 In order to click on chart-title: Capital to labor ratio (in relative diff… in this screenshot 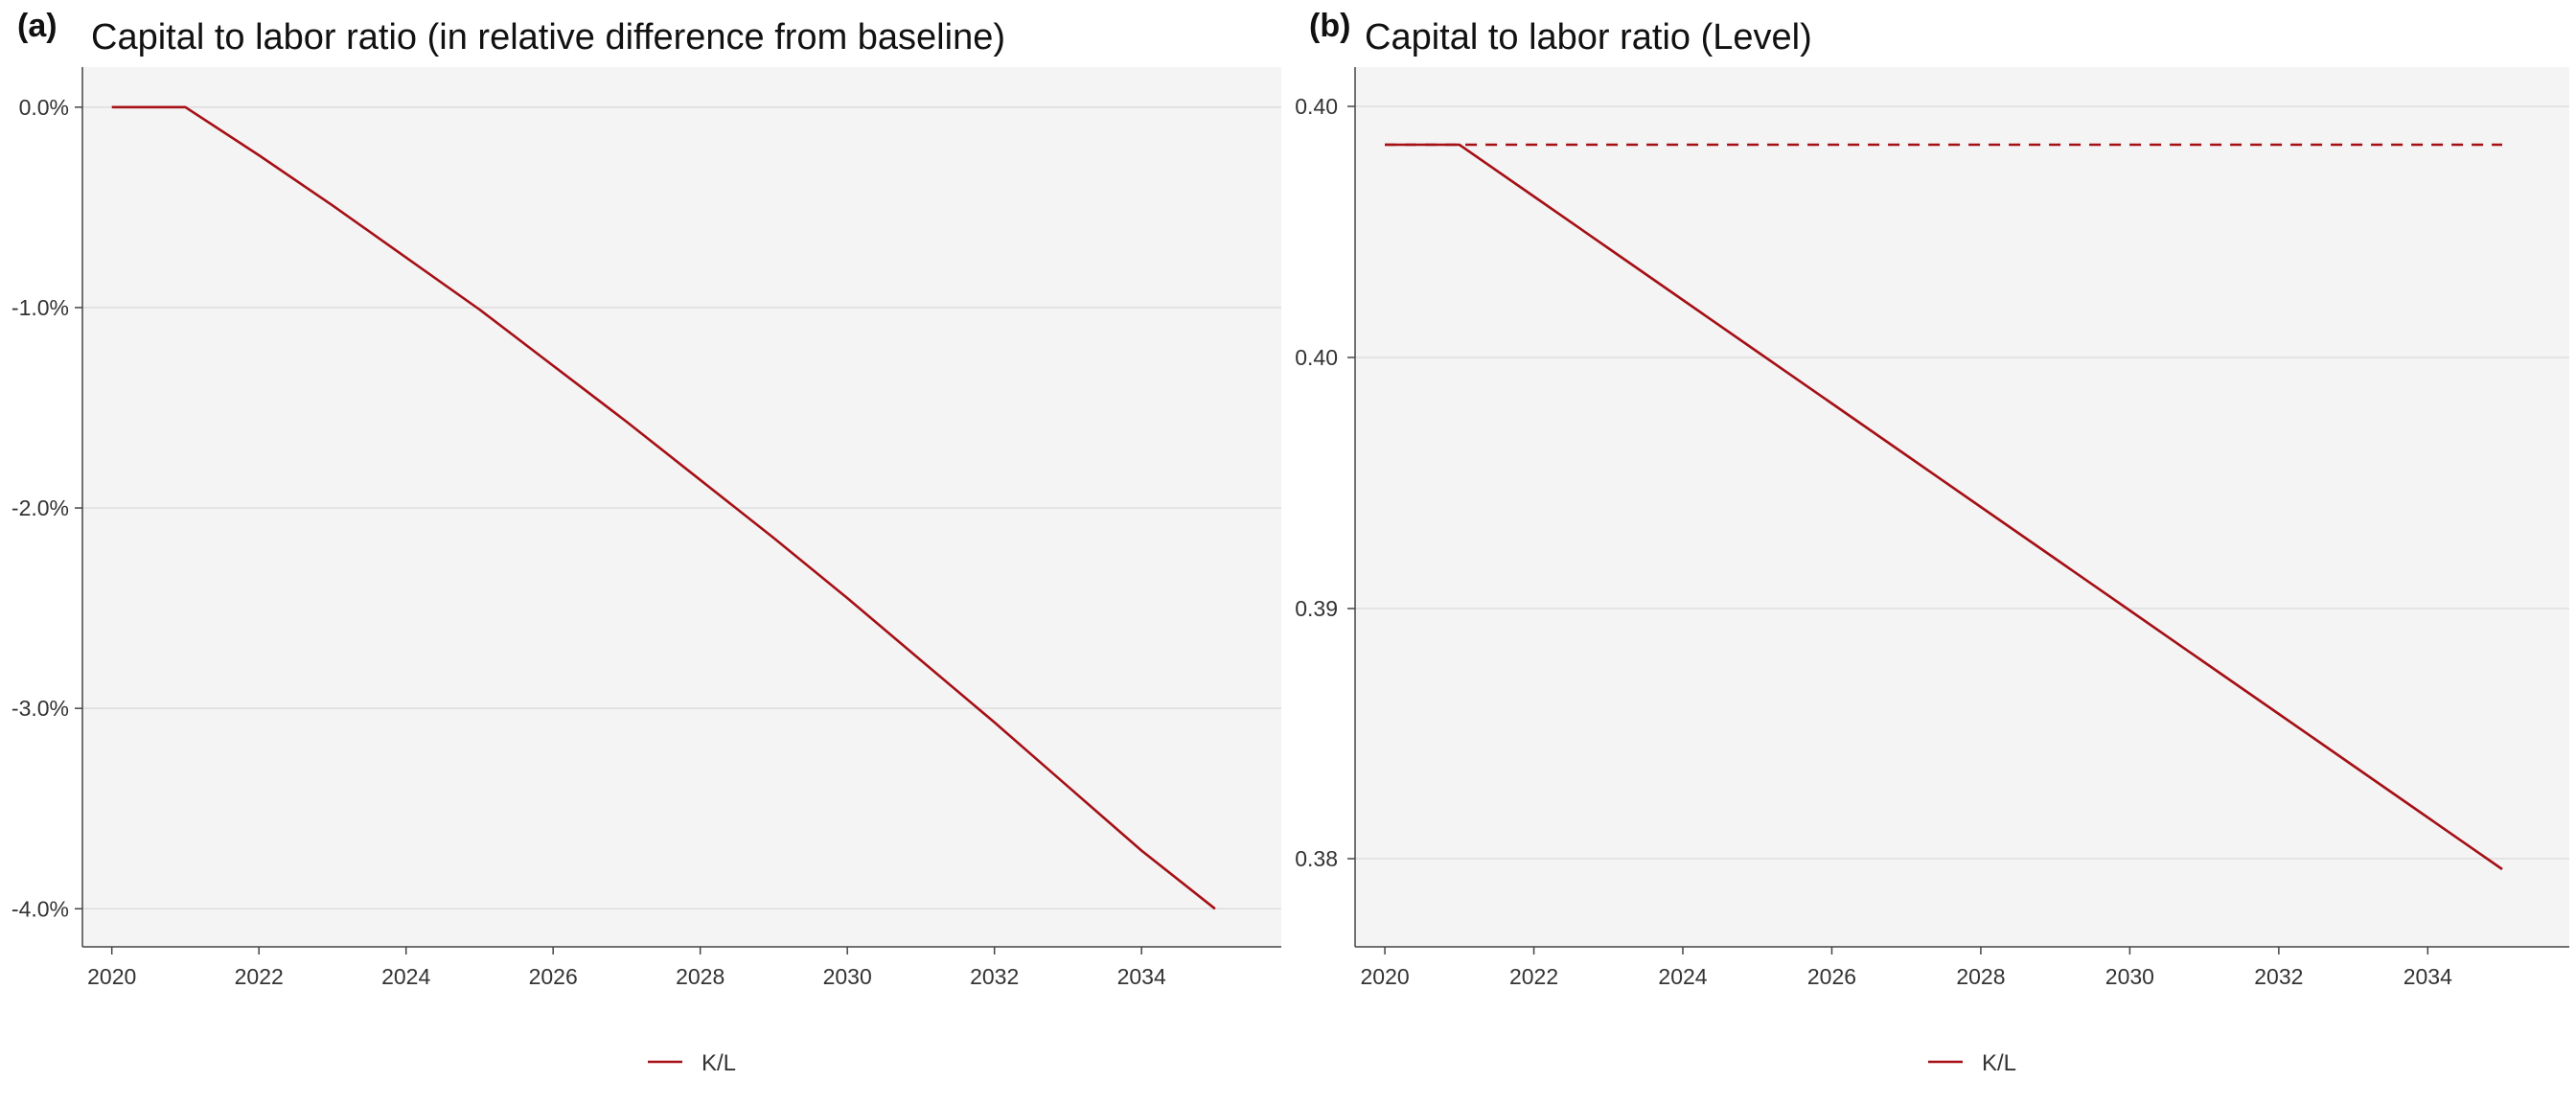, I will do `click(548, 37)`.